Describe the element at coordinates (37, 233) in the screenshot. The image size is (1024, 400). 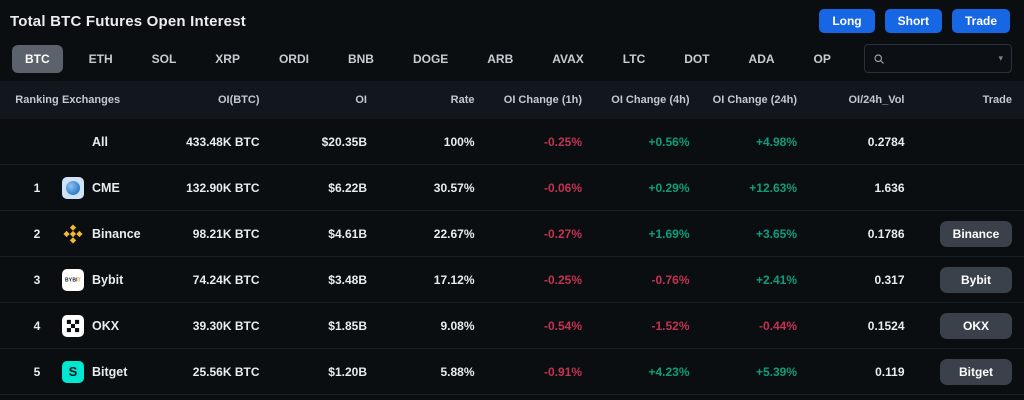
I see `ranking-value: 2` at that location.